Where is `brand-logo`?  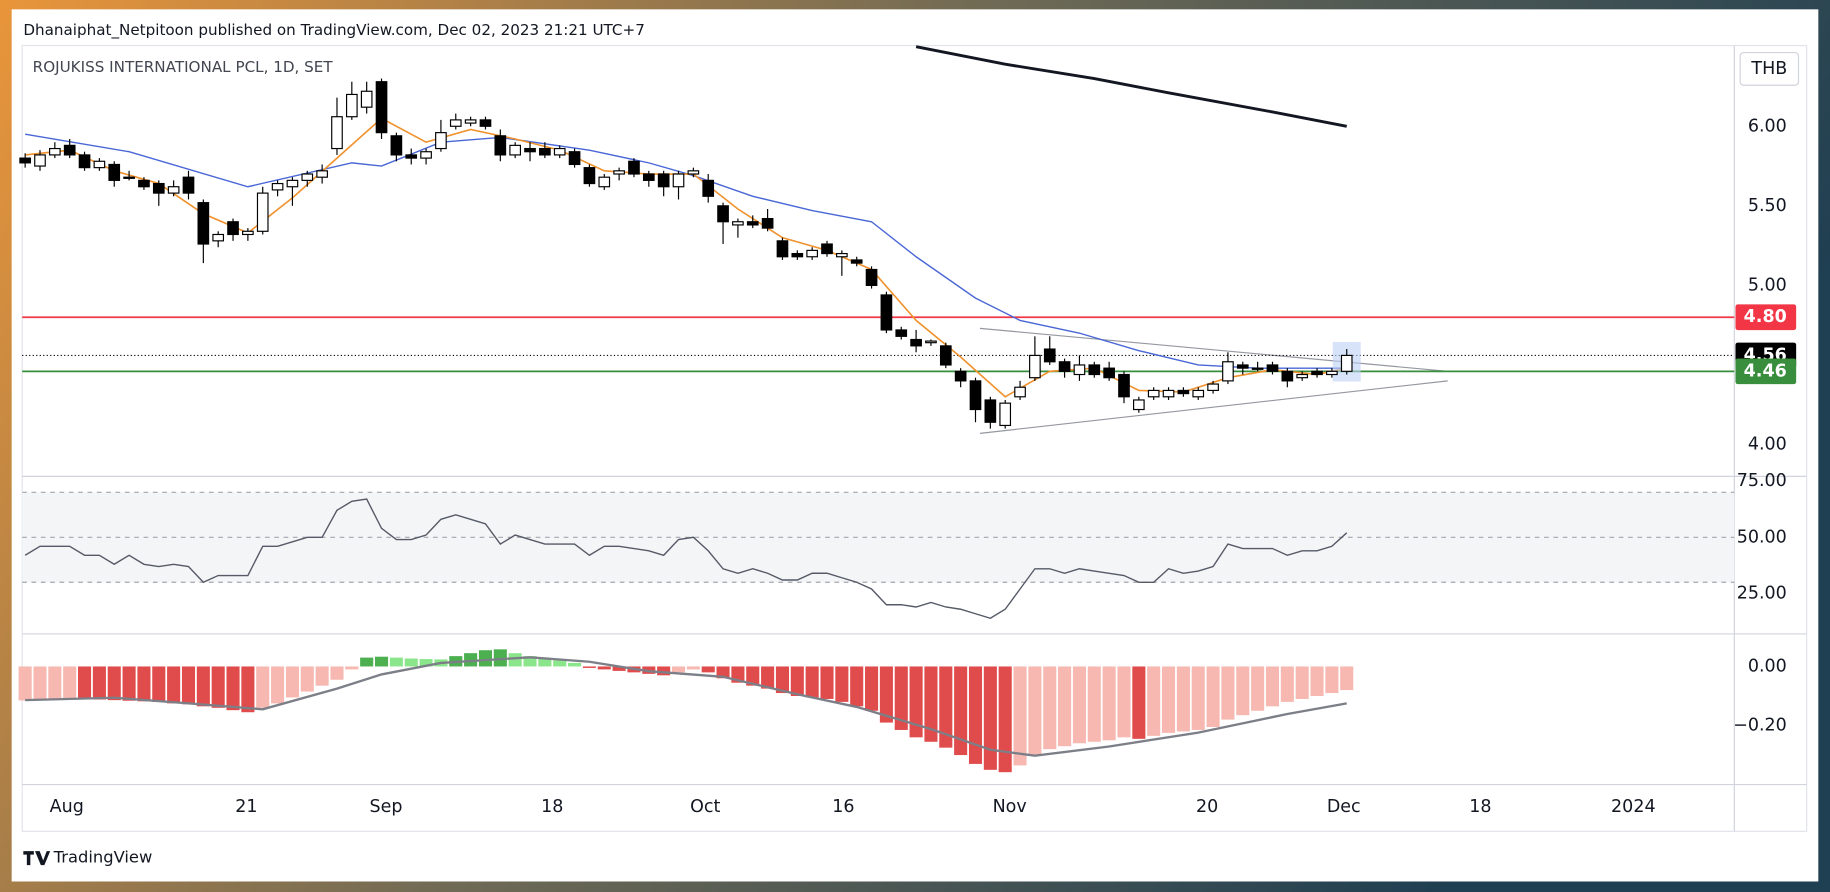 brand-logo is located at coordinates (37, 858).